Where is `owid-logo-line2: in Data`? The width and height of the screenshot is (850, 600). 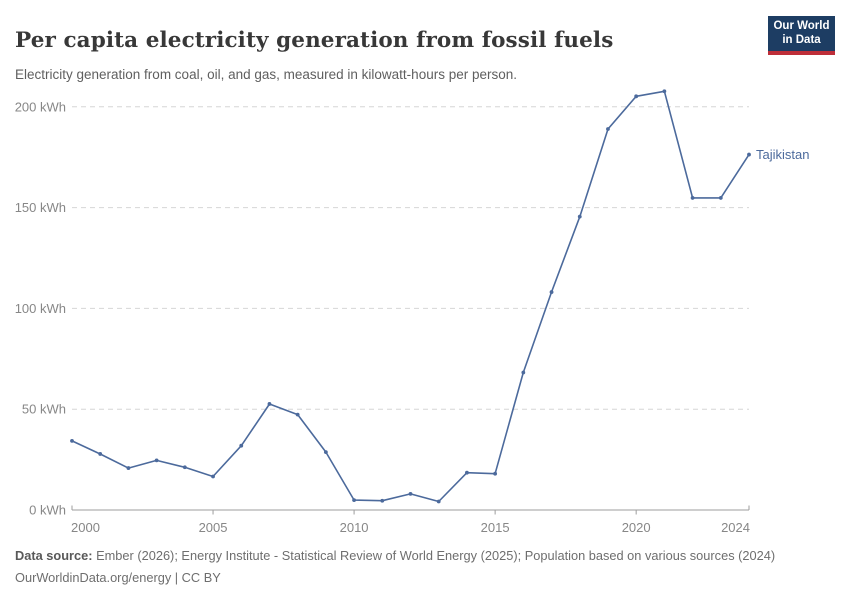
owid-logo-line2: in Data is located at coordinates (801, 40).